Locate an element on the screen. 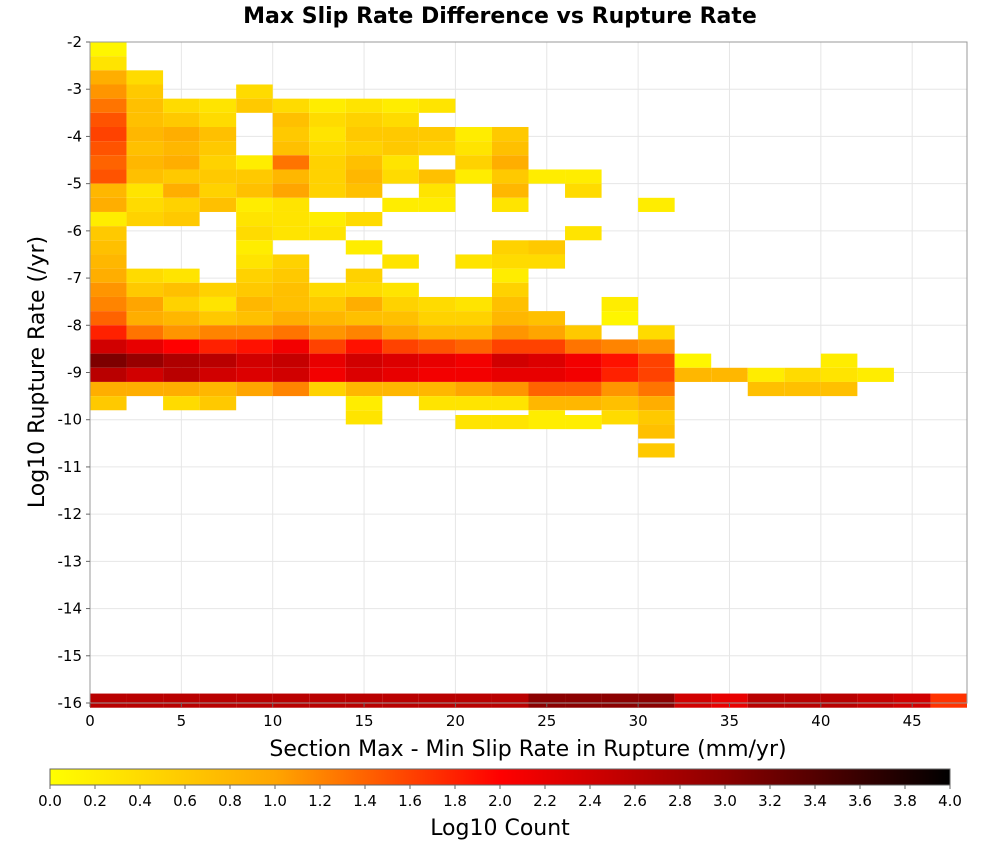 This screenshot has width=1000, height=850. y-axis-label: Log10 Rupture Rate (/yr) is located at coordinates (37, 372).